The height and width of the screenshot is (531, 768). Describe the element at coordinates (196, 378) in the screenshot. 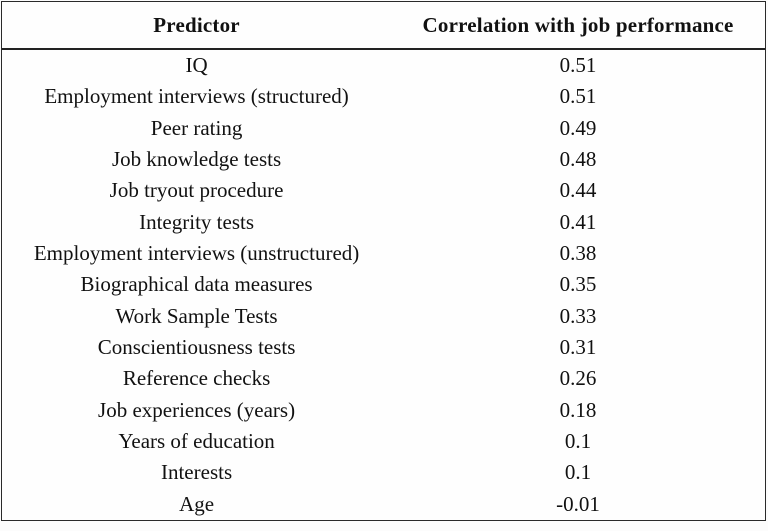

I see `predictor-cell: Reference checks` at that location.